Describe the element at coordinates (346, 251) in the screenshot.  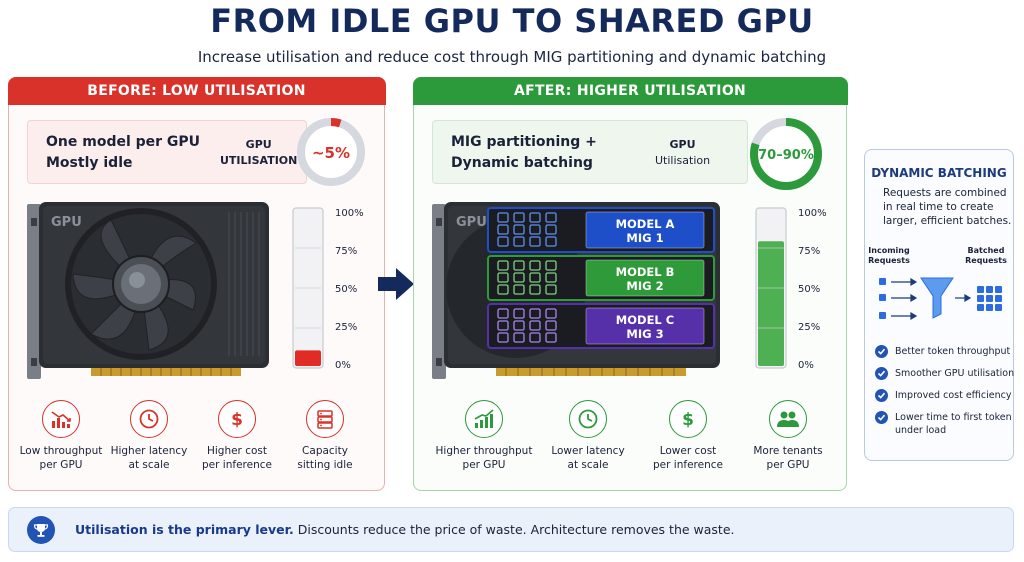
I see `before-gauge-tick-75: 75%` at that location.